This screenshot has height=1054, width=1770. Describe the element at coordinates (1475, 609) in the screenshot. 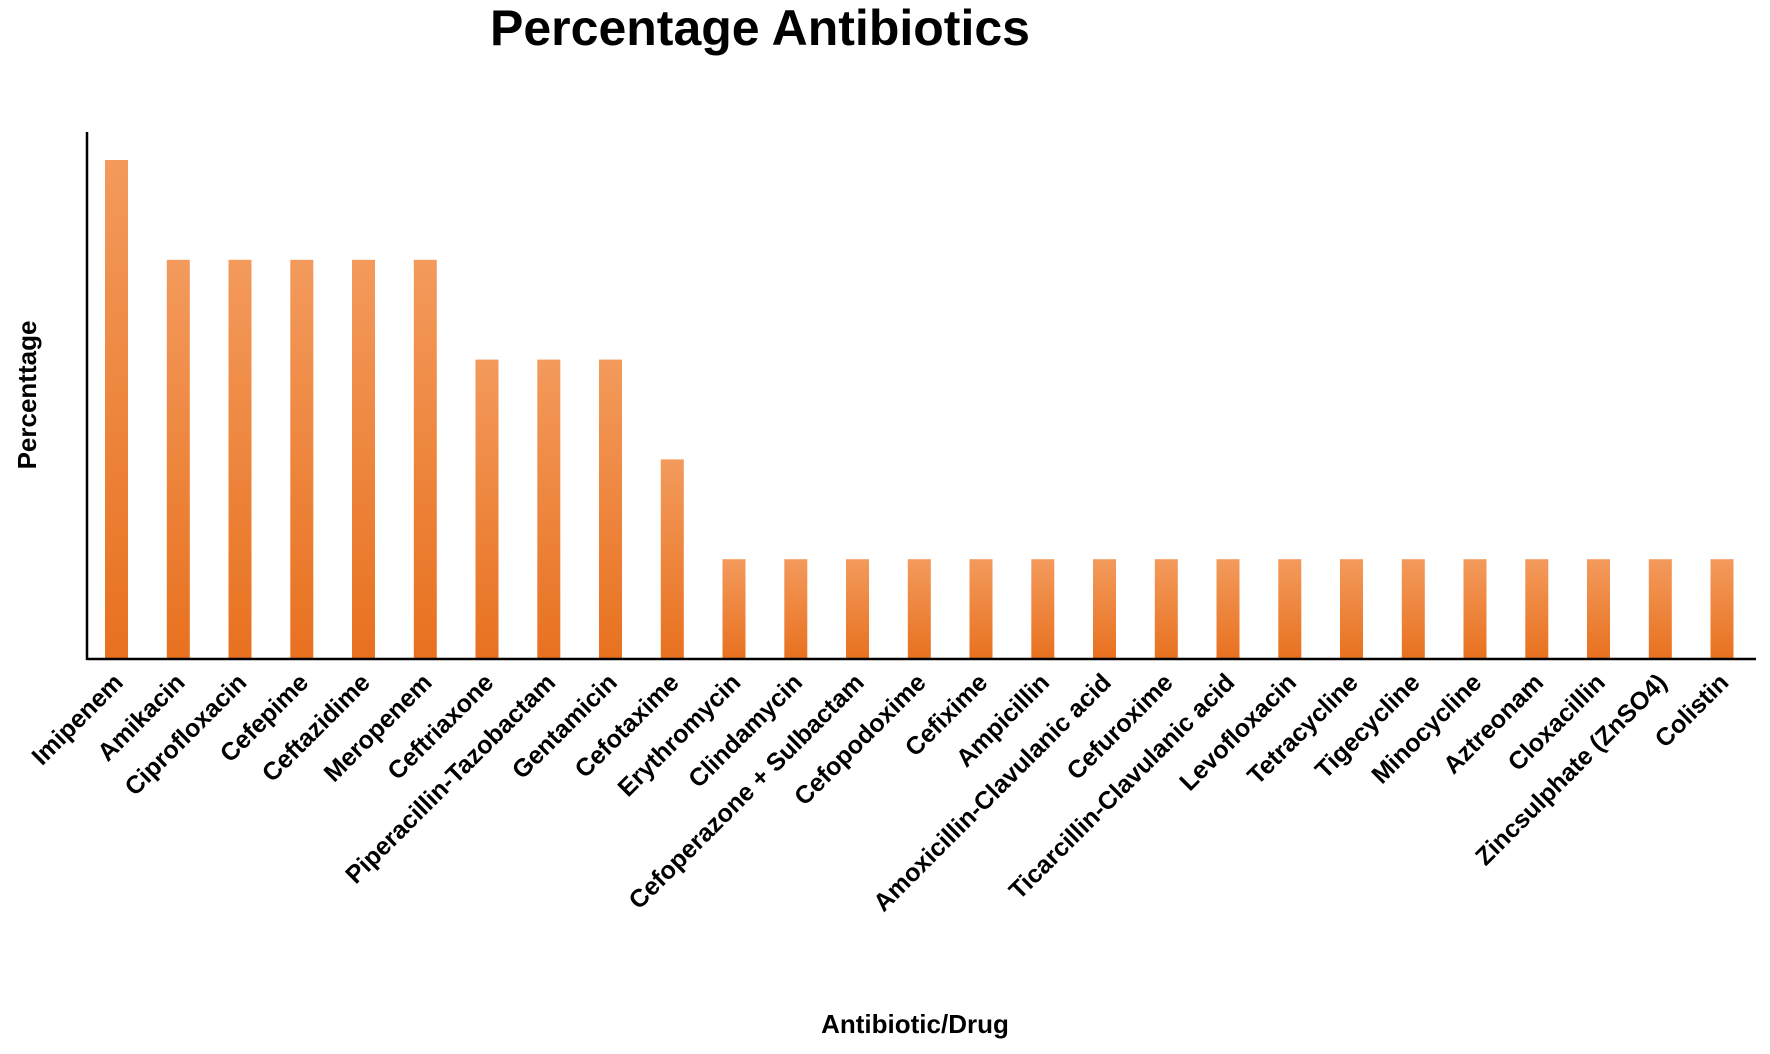

I see `bar-minocycline` at that location.